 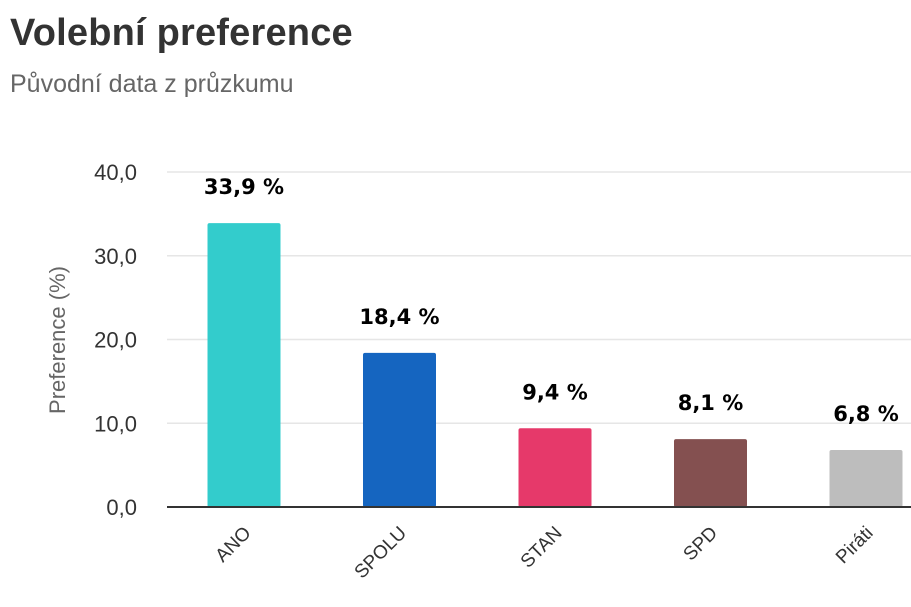 I want to click on y-axis-ticks: 0,0 10,0 20,0 30,0 40,0, so click(x=115, y=340).